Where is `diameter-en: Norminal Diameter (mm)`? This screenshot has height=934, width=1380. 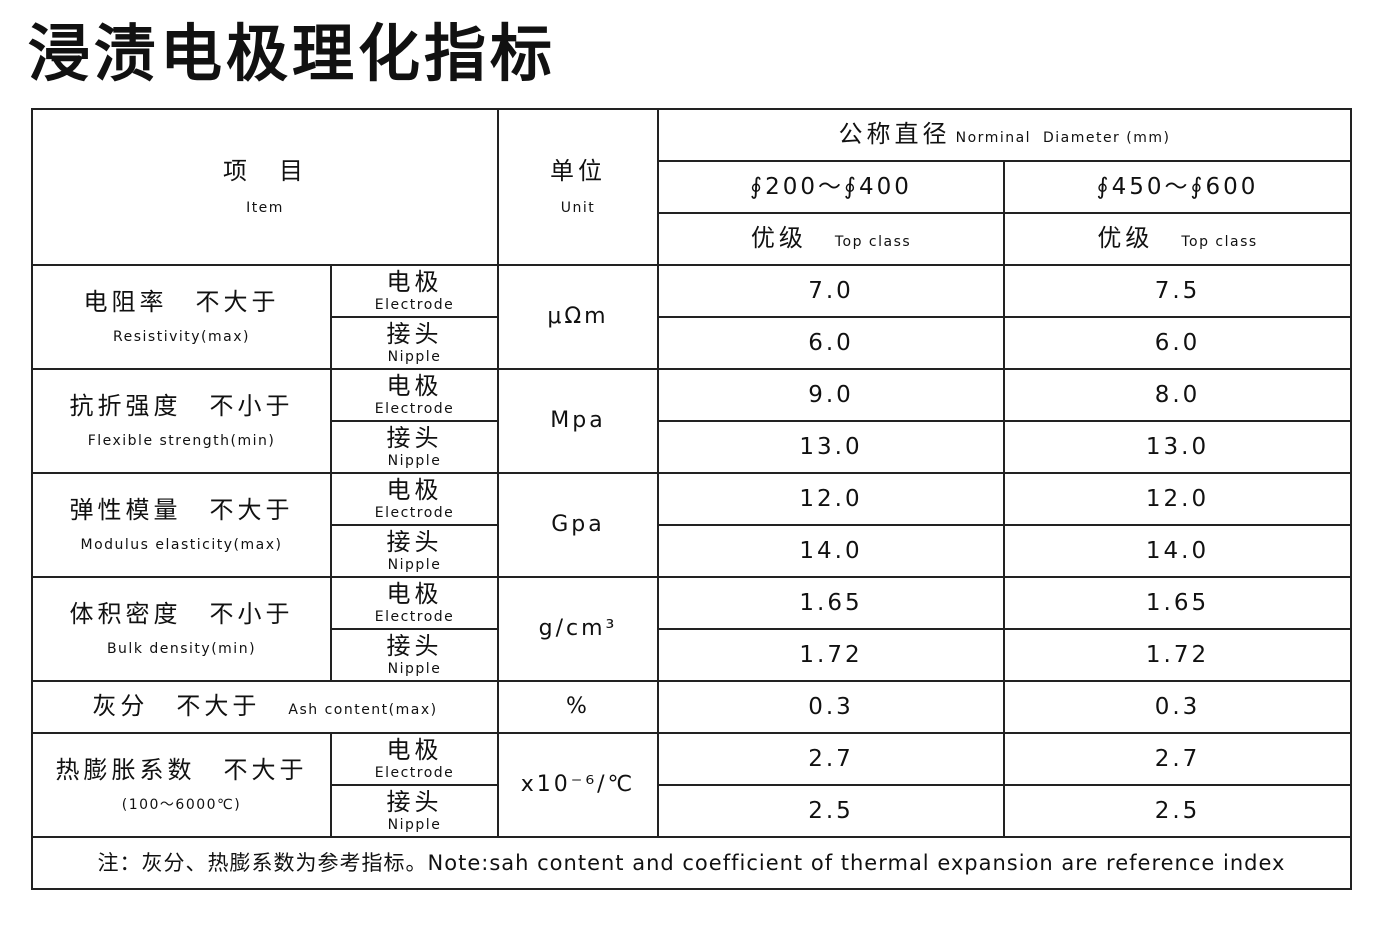
diameter-en: Norminal Diameter (mm) is located at coordinates (1063, 138).